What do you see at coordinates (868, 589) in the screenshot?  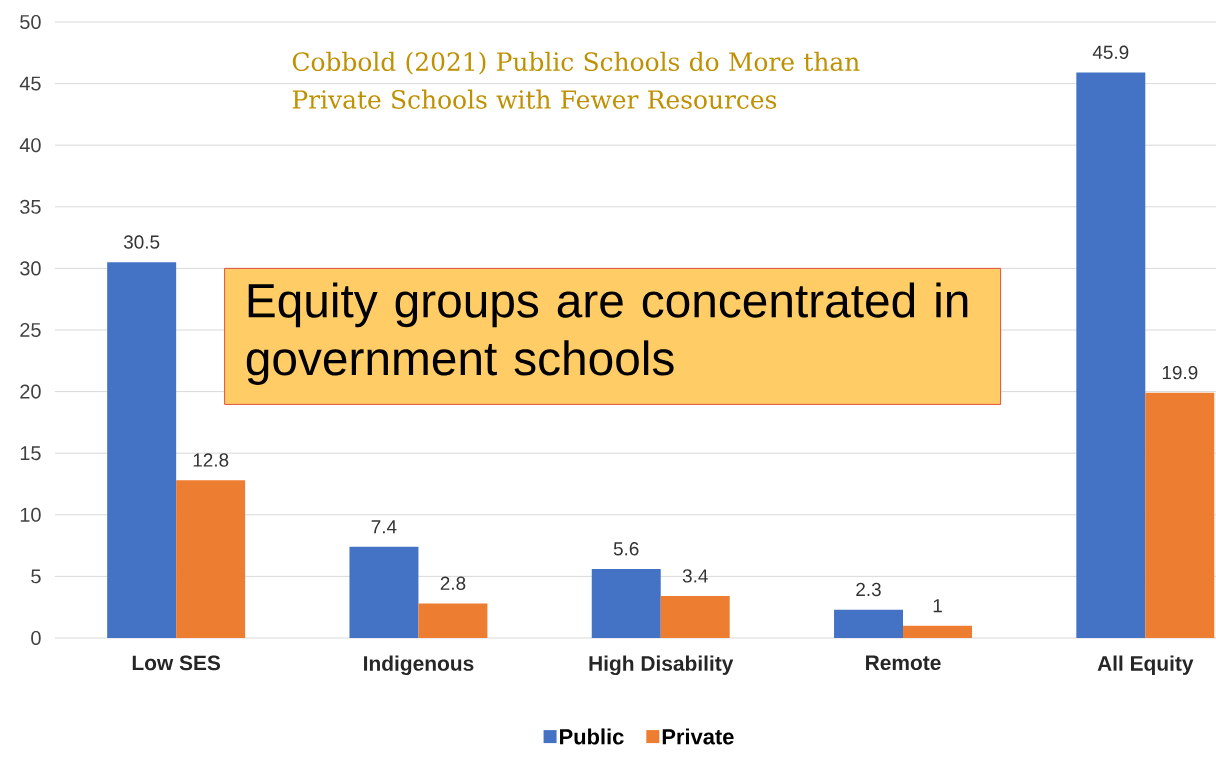 I see `data-label: 2.3` at bounding box center [868, 589].